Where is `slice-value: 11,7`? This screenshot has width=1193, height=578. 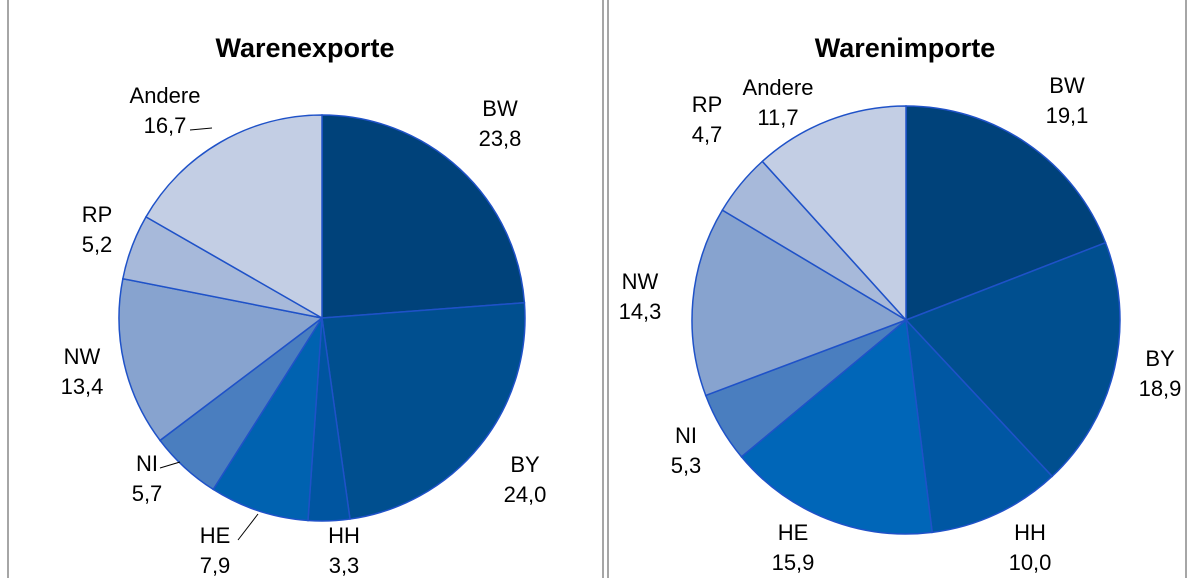 slice-value: 11,7 is located at coordinates (777, 117).